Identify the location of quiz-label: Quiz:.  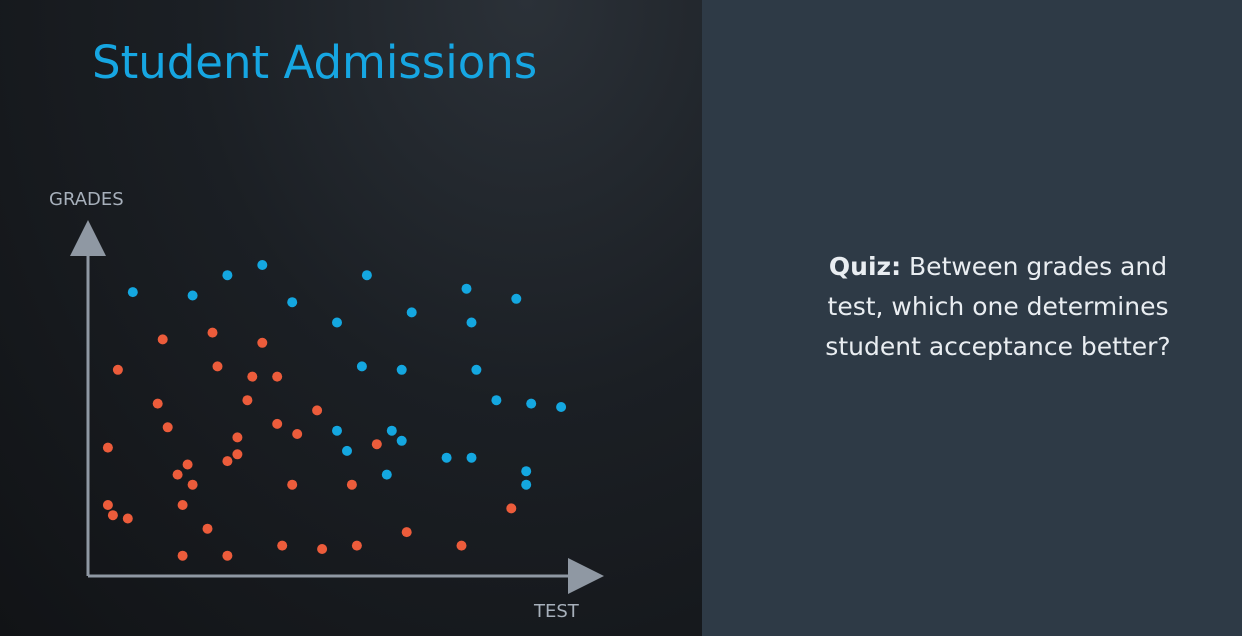
(865, 266).